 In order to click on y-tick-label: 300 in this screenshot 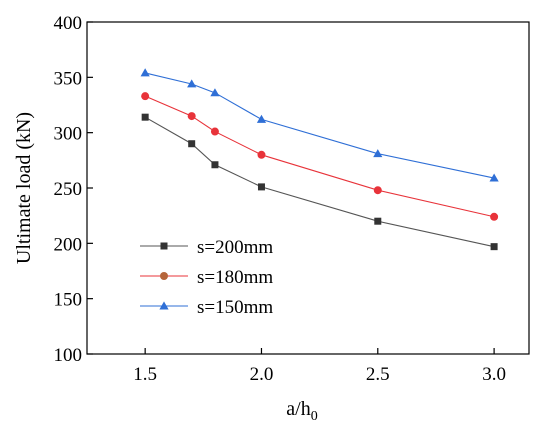, I will do `click(68, 134)`.